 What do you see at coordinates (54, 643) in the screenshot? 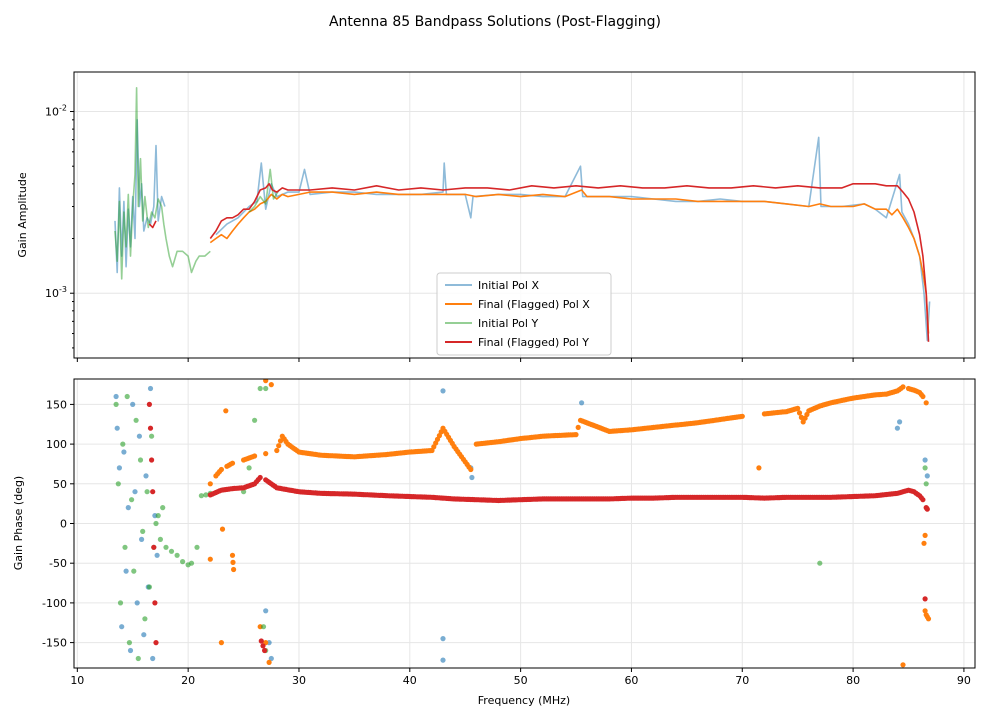
I see `phase-ytick-label--150: -150` at bounding box center [54, 643].